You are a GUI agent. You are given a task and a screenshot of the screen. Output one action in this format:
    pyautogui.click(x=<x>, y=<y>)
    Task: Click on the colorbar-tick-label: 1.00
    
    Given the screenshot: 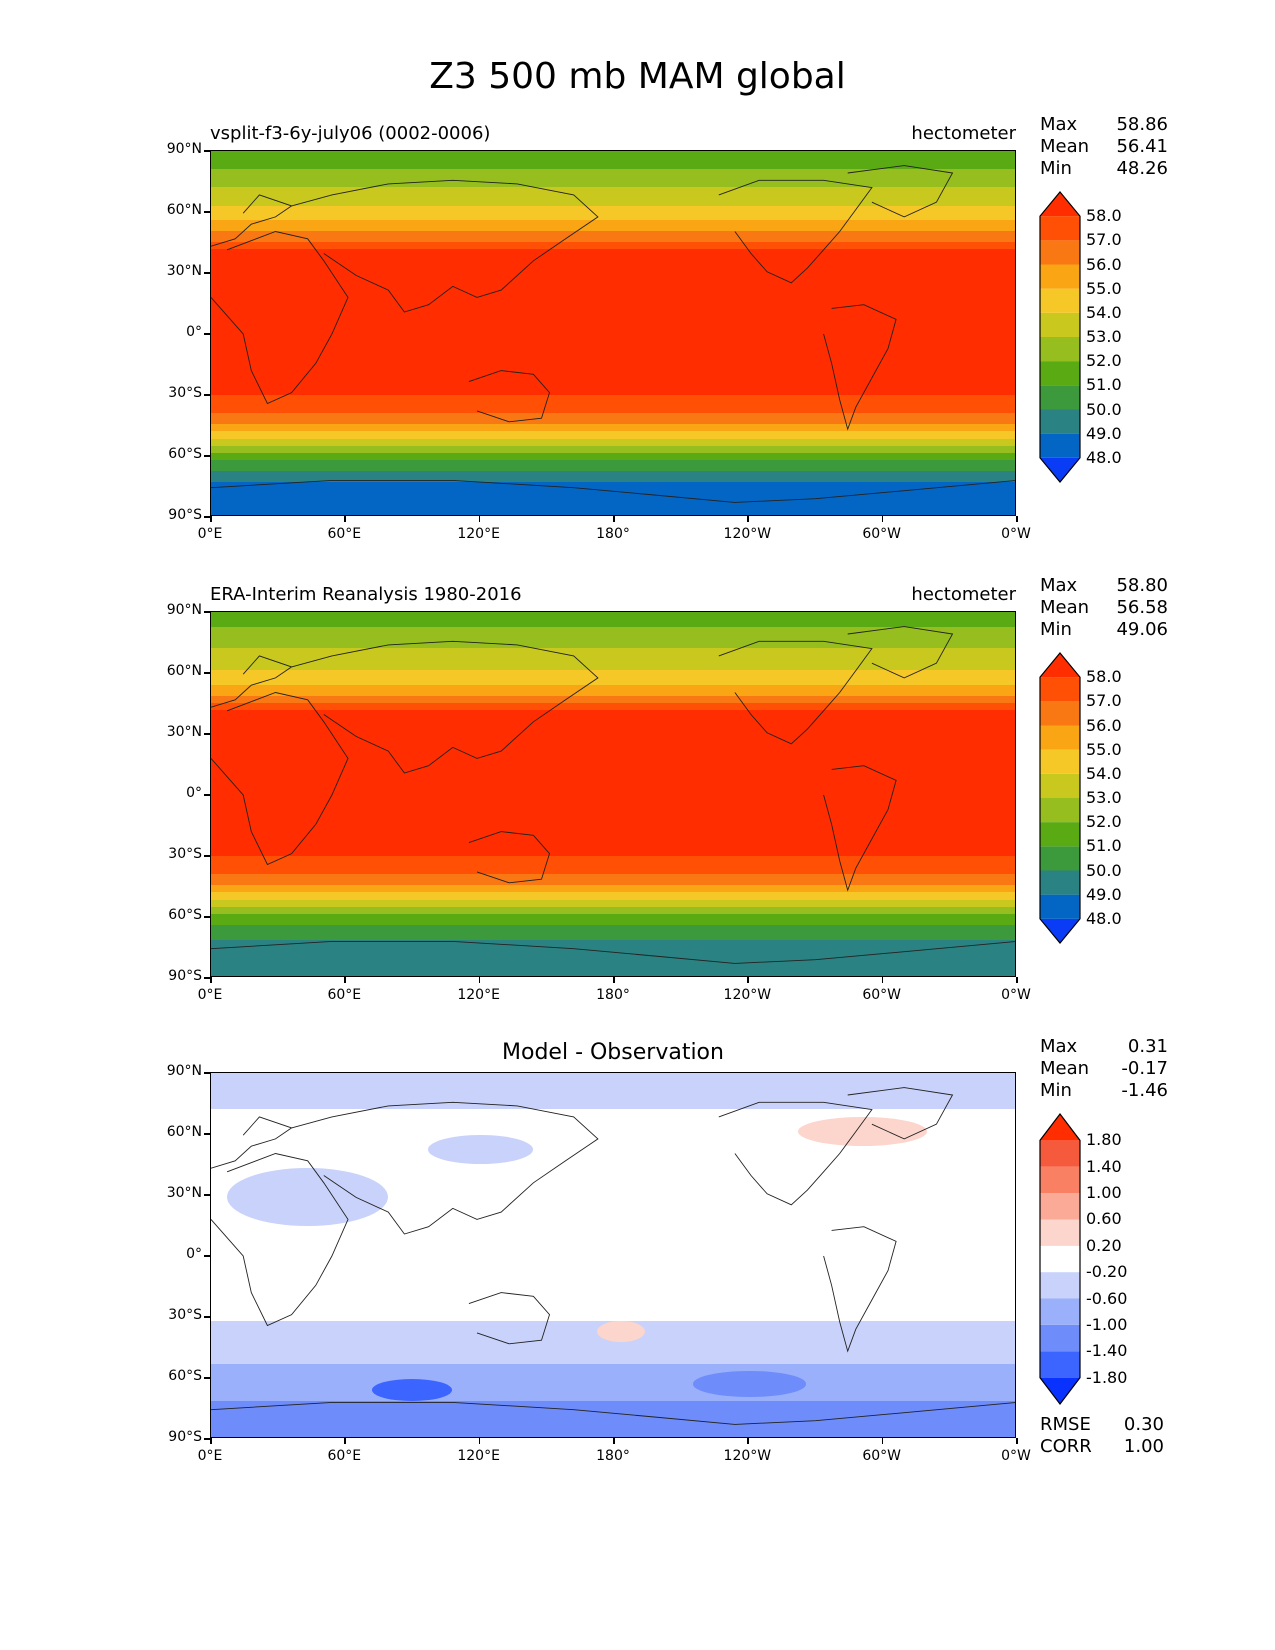 What is the action you would take?
    pyautogui.click(x=1104, y=1193)
    